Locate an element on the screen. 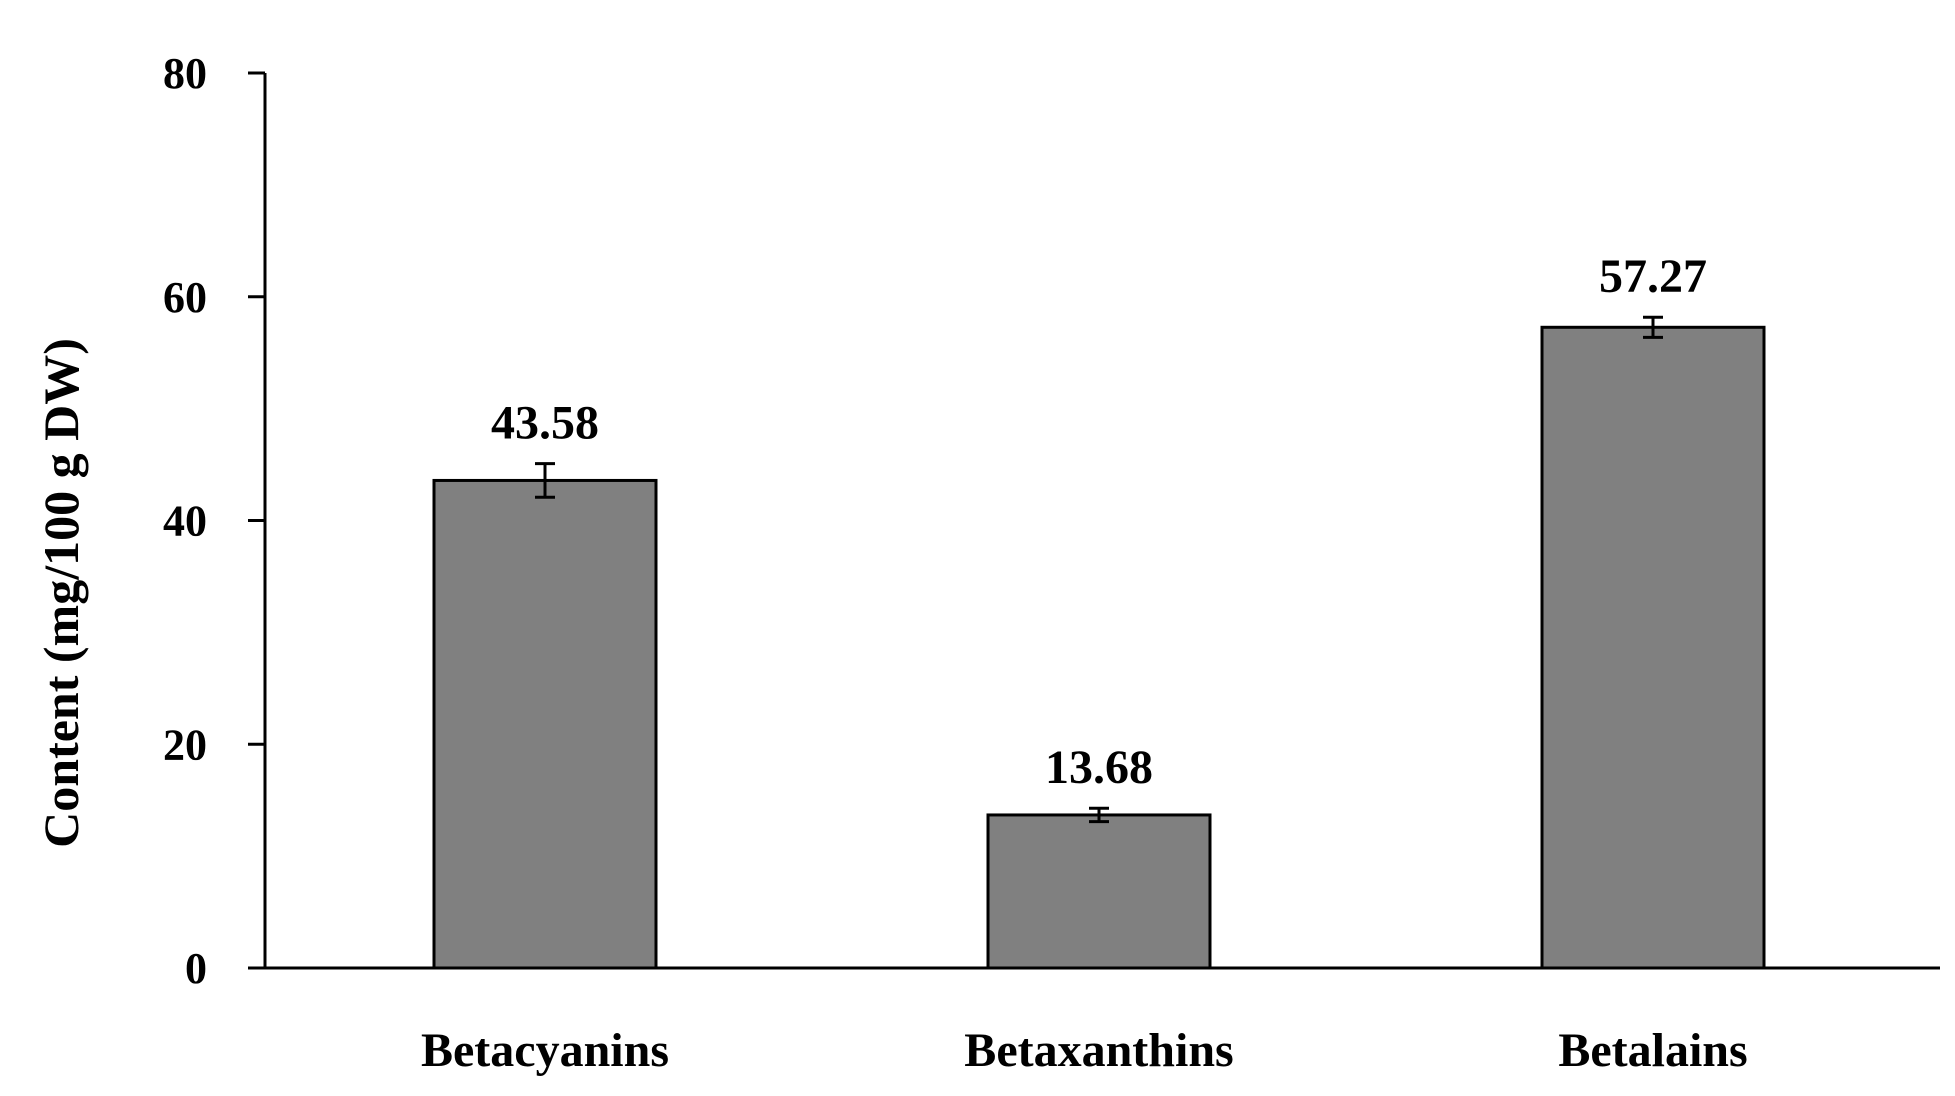 The image size is (1955, 1096). y-tick-label: 20 is located at coordinates (185, 744).